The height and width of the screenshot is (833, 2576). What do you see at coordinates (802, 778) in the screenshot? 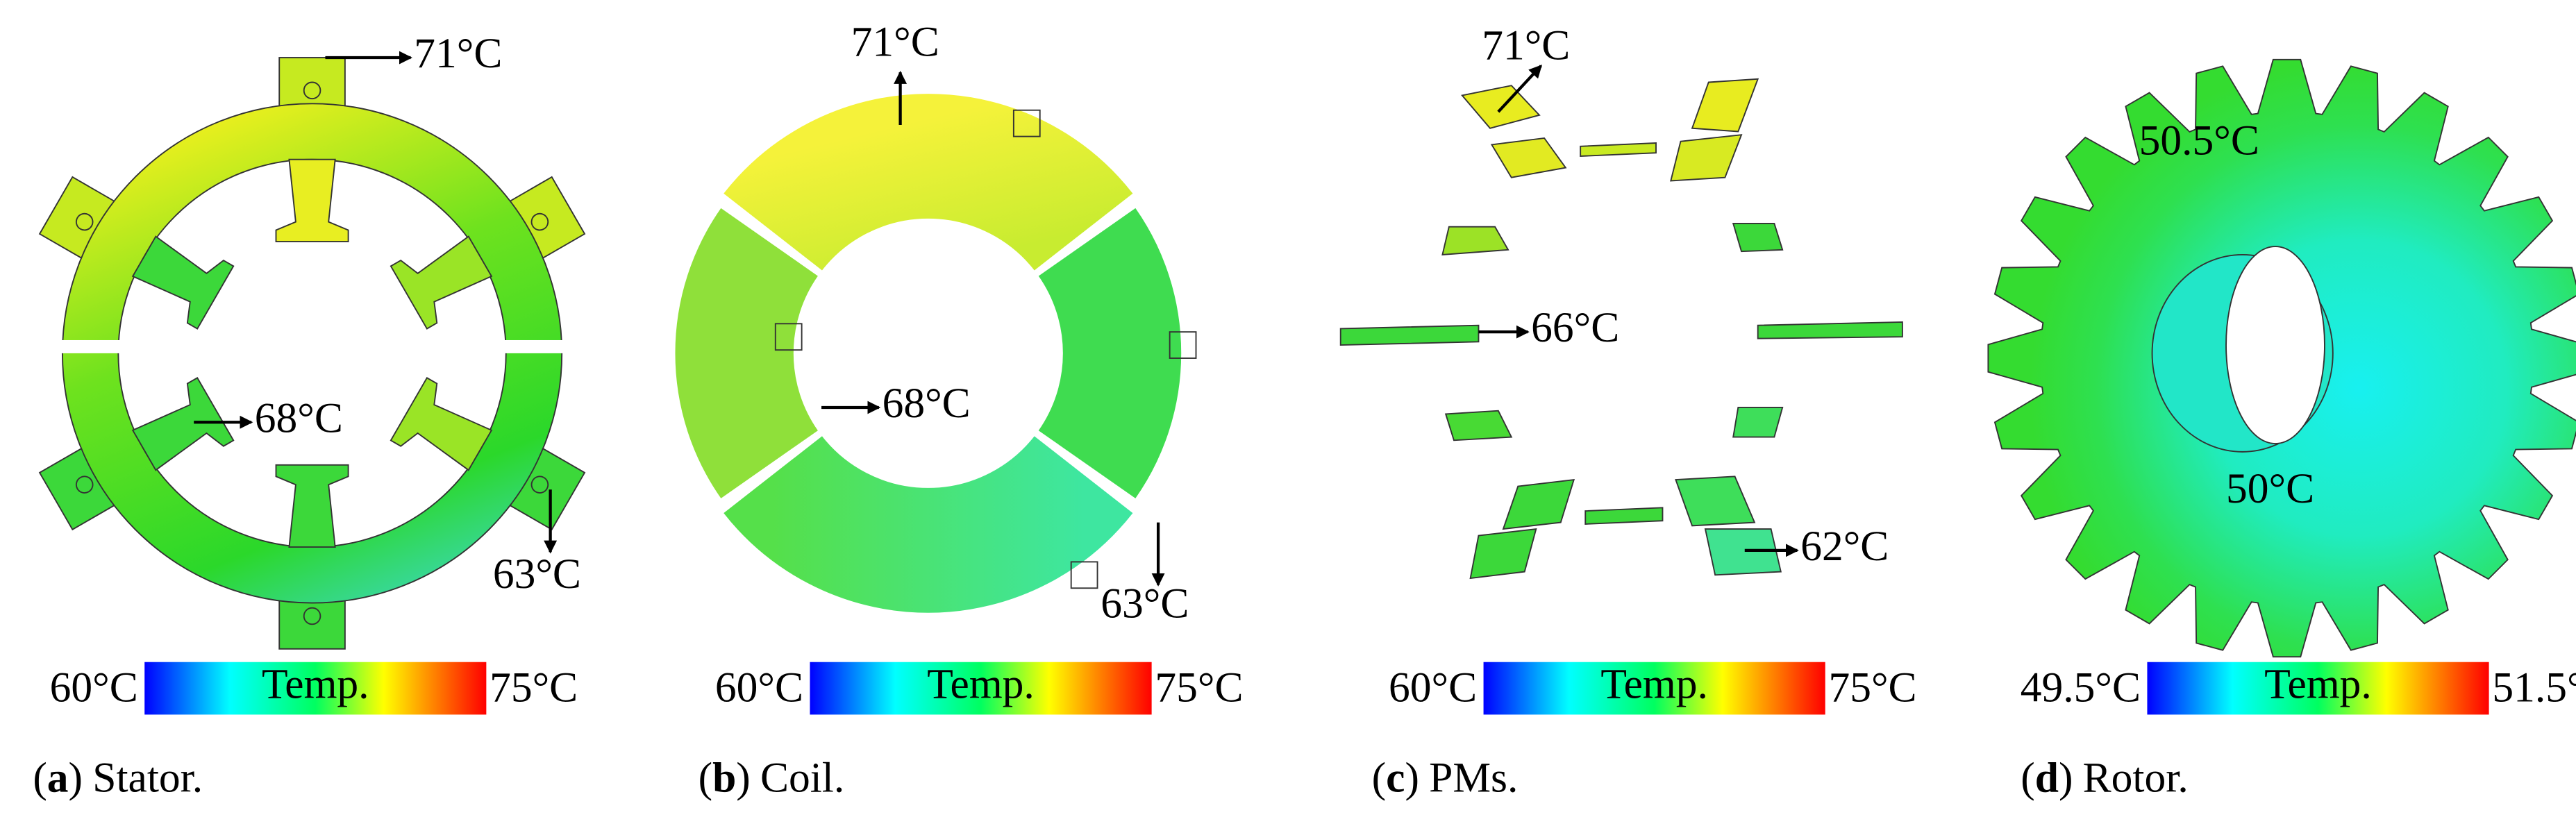
I see `caption-text: Coil.` at bounding box center [802, 778].